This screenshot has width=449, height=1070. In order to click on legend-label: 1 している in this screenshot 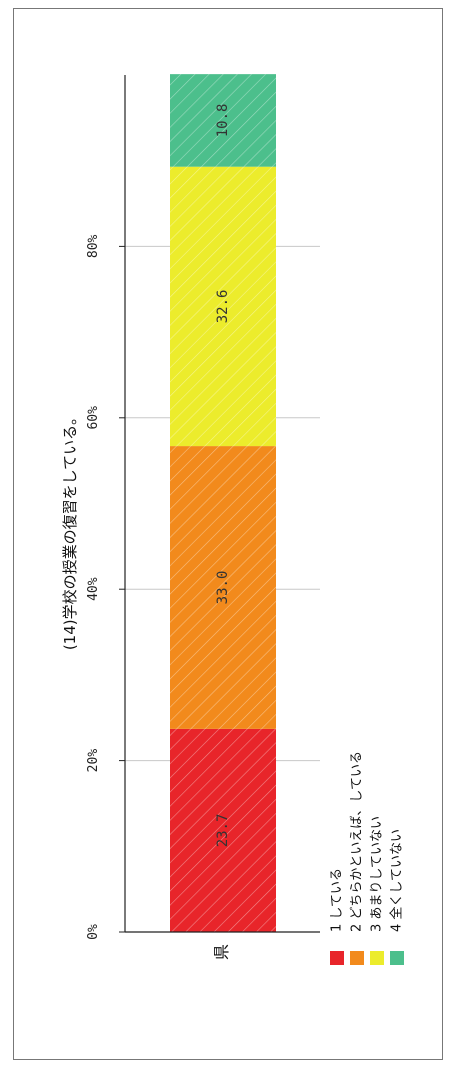, I will do `click(337, 900)`.